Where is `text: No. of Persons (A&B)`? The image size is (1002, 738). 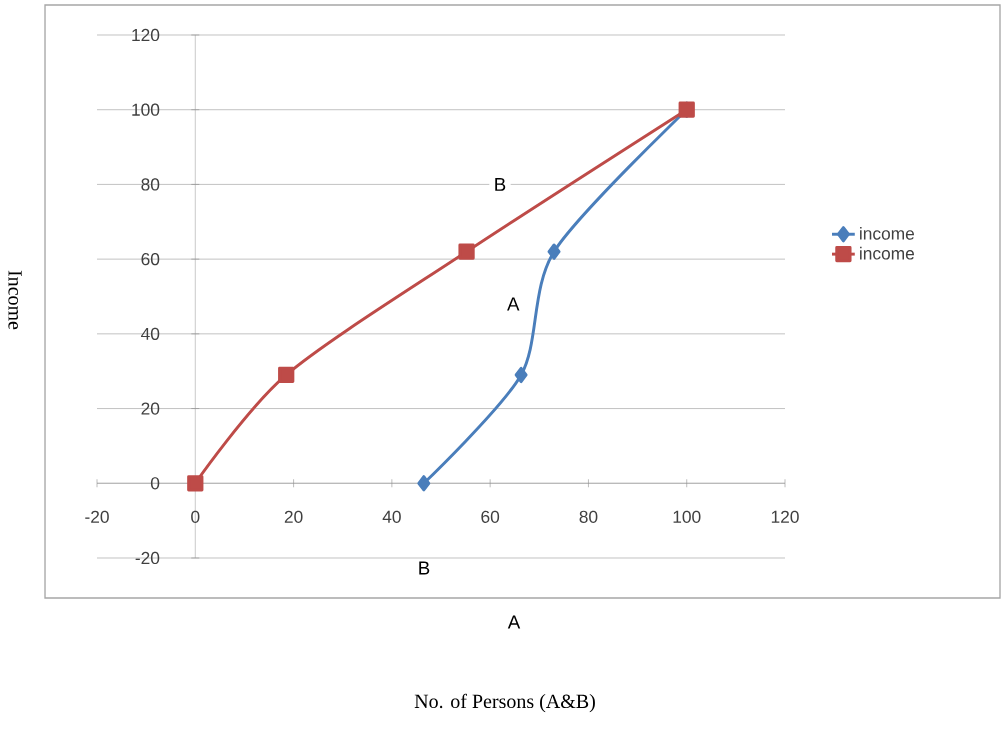 text: No. of Persons (A&B) is located at coordinates (504, 703).